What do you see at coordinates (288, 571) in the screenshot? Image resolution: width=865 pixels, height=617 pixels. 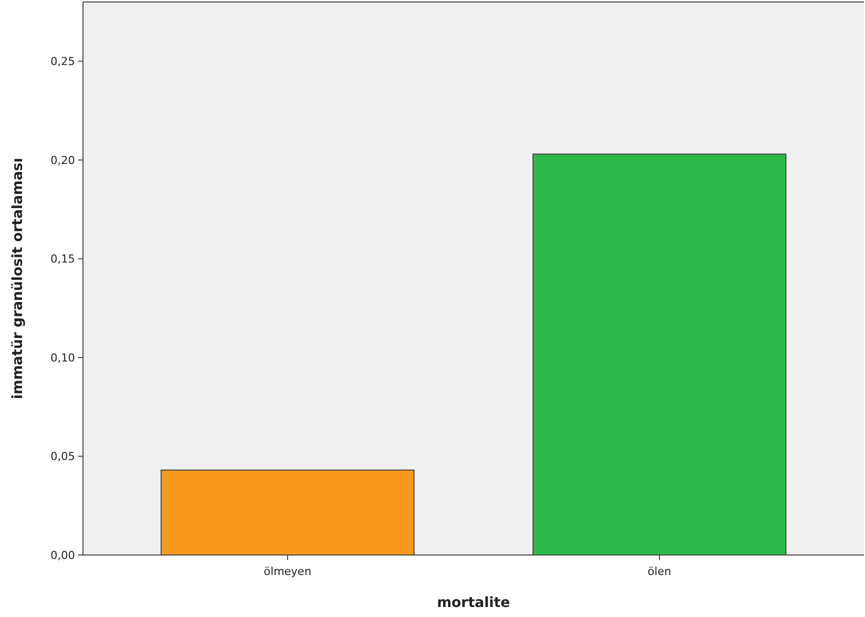 I see `x-tick-label: ölmeyen` at bounding box center [288, 571].